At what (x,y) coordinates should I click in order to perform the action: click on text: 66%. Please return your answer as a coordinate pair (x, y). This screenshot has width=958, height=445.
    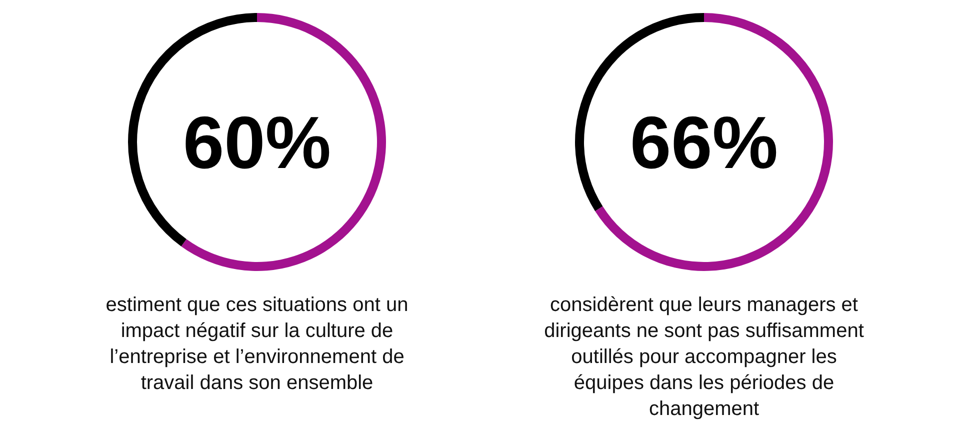
    Looking at the image, I should click on (704, 142).